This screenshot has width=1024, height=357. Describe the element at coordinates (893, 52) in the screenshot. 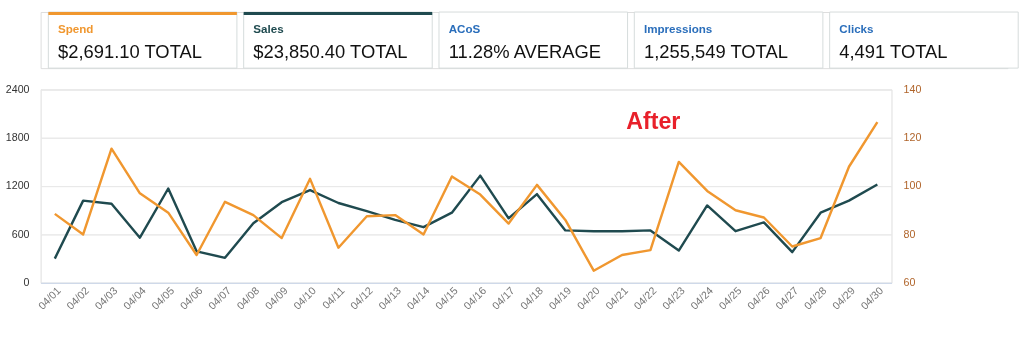

I see `text: 4,491 TOTAL` at that location.